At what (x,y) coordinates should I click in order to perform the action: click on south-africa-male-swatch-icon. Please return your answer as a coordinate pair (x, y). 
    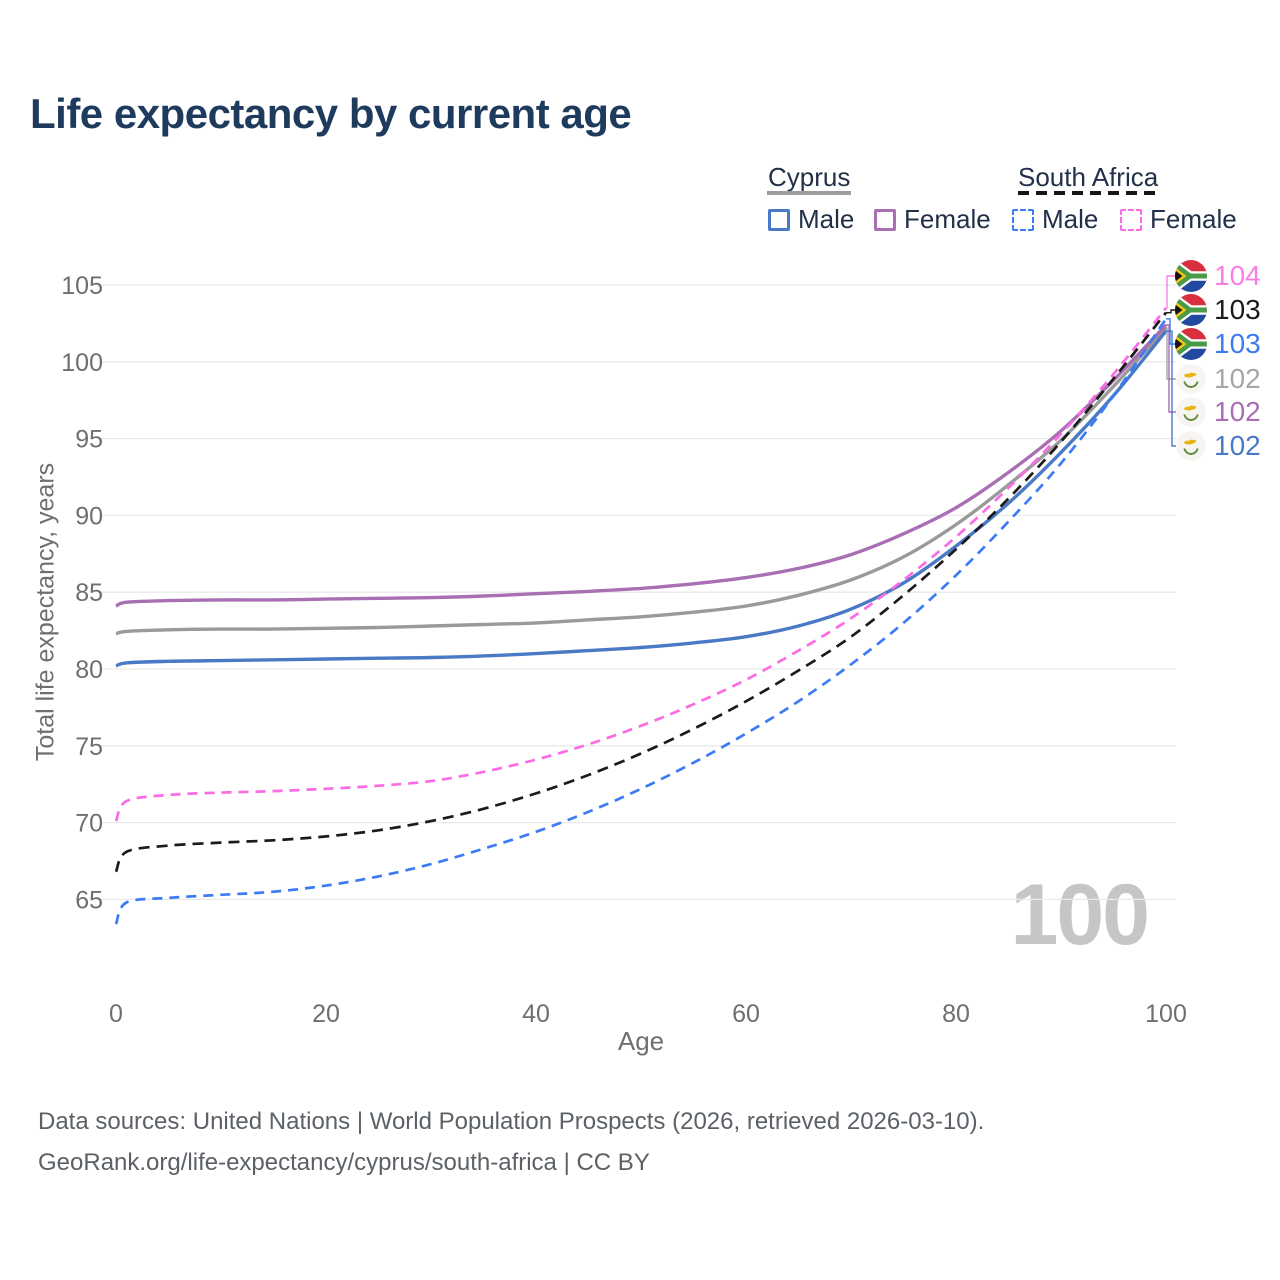
    Looking at the image, I should click on (1023, 219).